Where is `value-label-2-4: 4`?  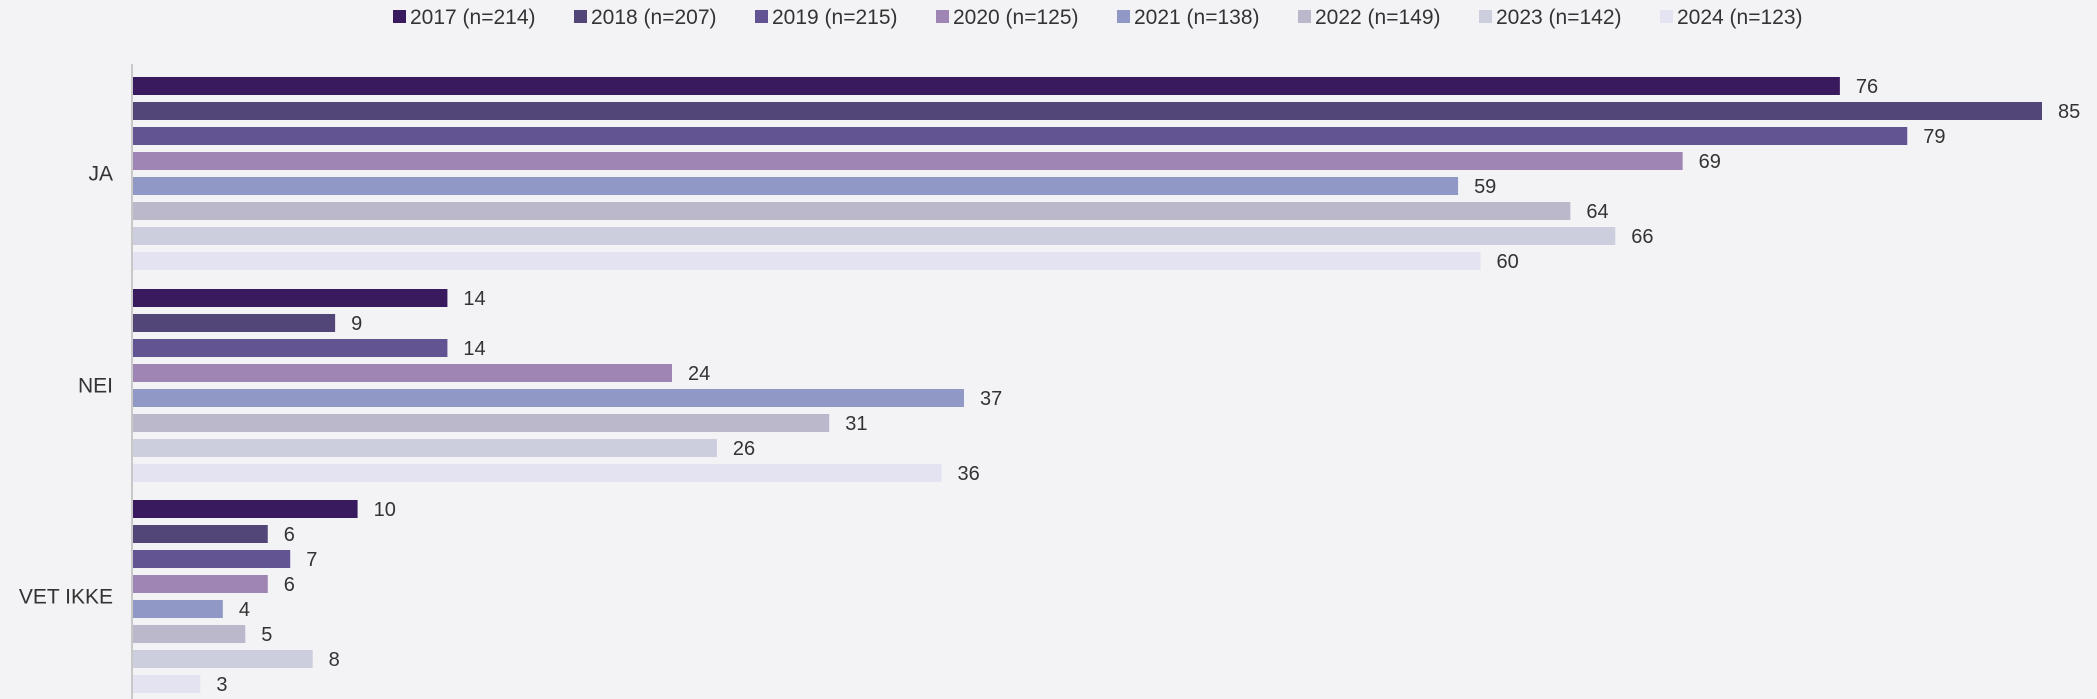
value-label-2-4: 4 is located at coordinates (244, 610).